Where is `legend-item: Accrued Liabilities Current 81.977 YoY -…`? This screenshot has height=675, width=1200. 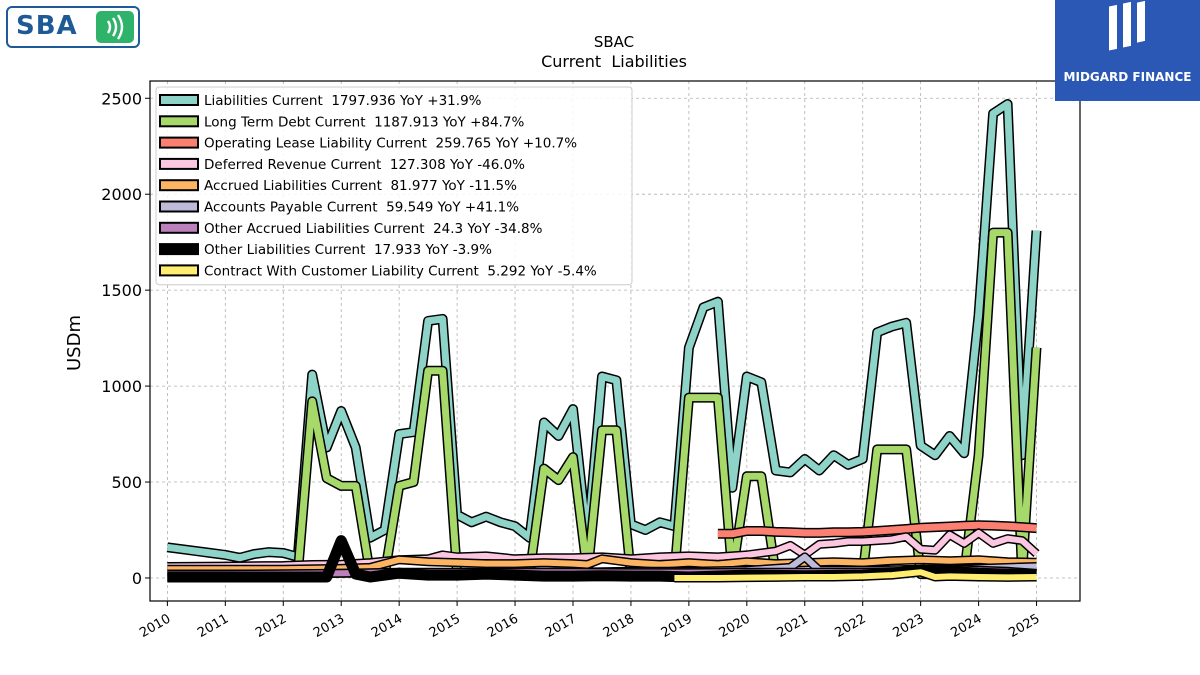
legend-item: Accrued Liabilities Current 81.977 YoY -… is located at coordinates (338, 186).